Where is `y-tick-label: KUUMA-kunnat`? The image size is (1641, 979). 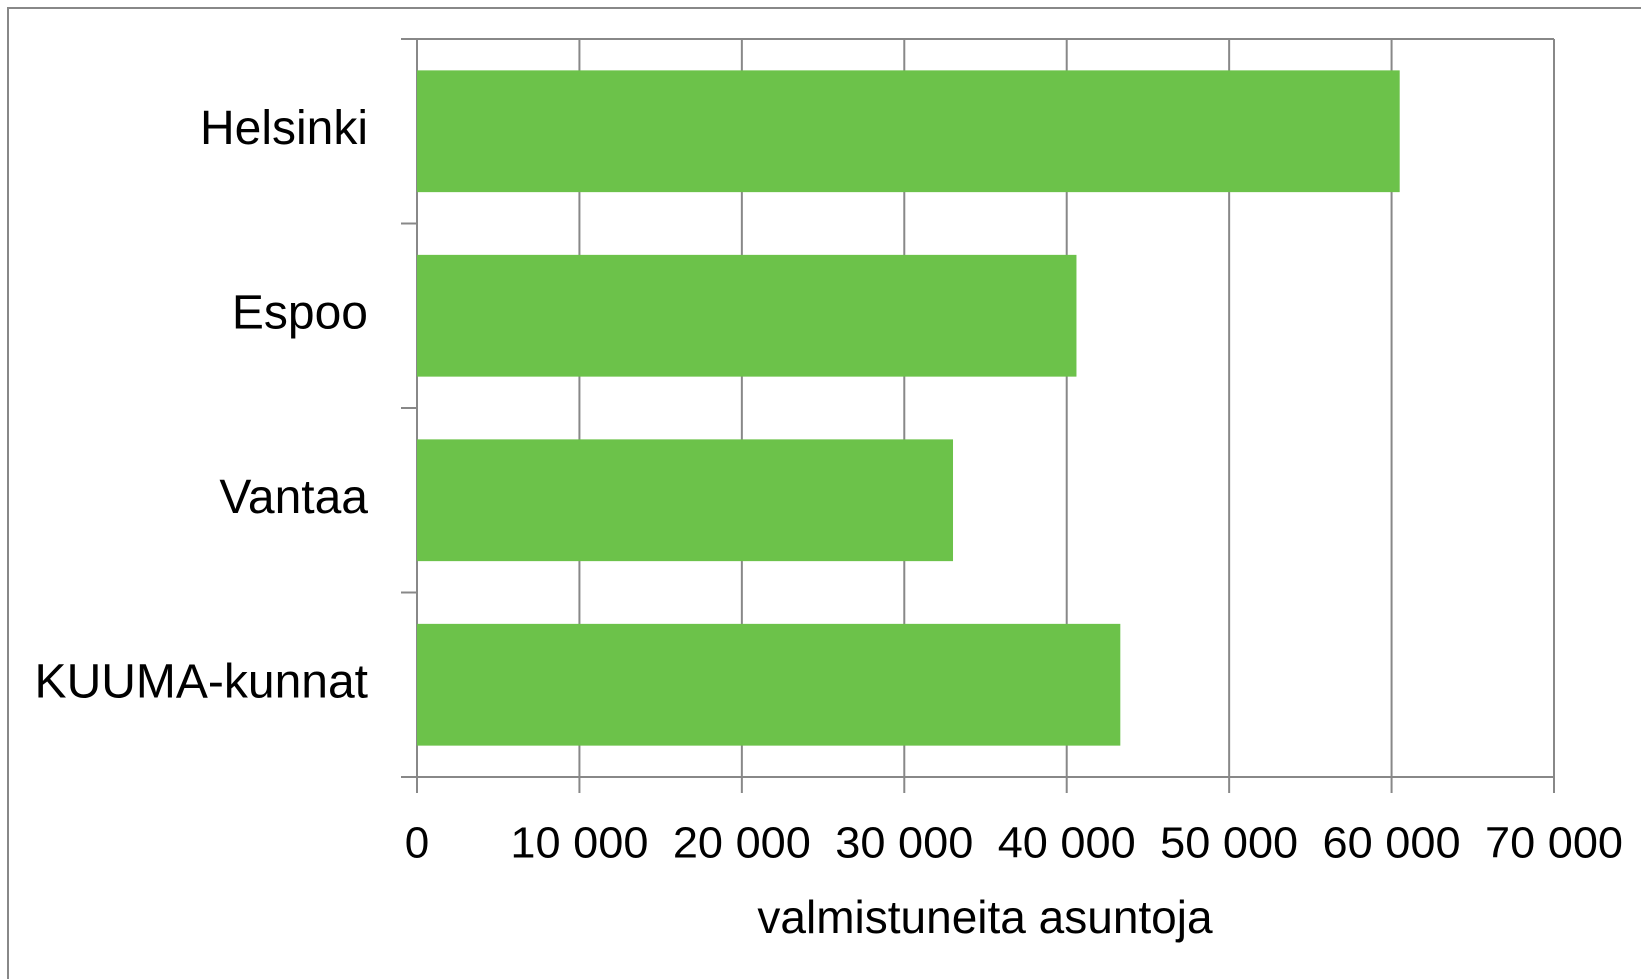 y-tick-label: KUUMA-kunnat is located at coordinates (201, 681).